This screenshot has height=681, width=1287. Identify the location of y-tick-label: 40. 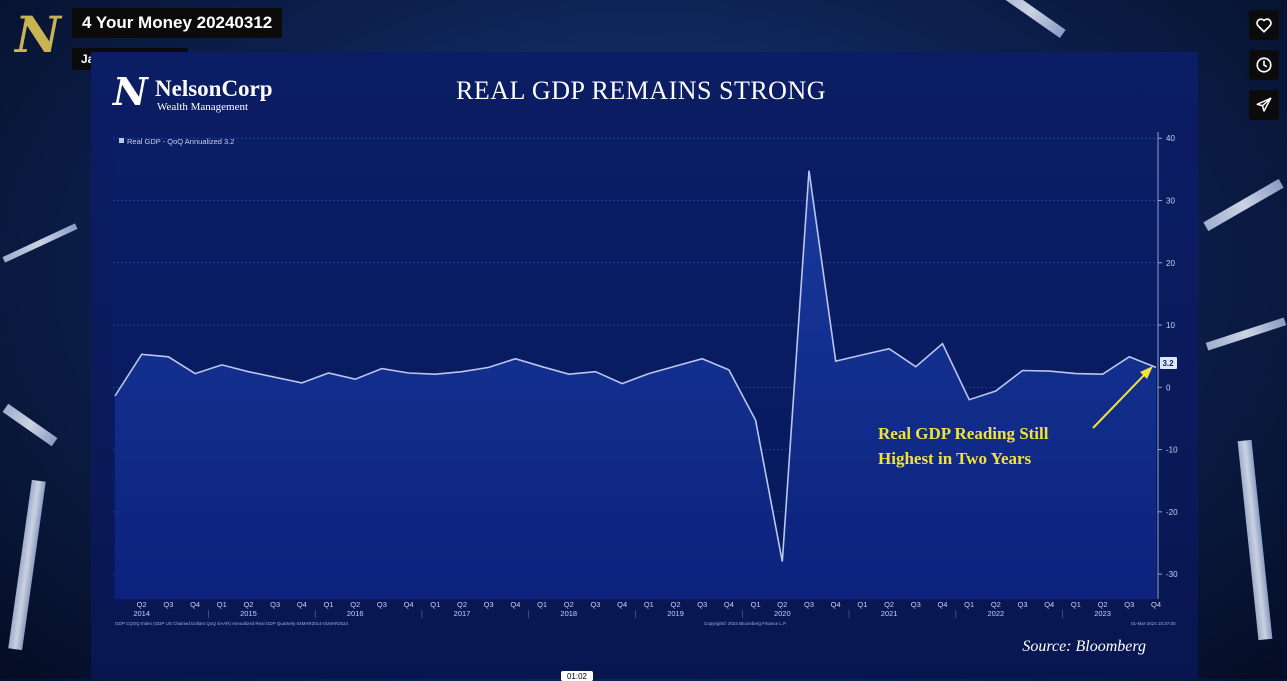
(1170, 138).